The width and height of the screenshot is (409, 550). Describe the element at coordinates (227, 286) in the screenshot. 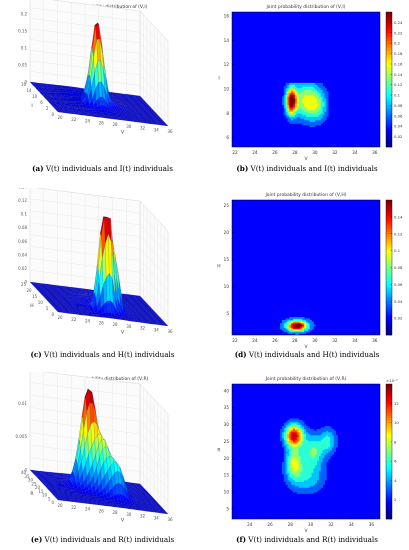

I see `y-tick-label: 10` at that location.